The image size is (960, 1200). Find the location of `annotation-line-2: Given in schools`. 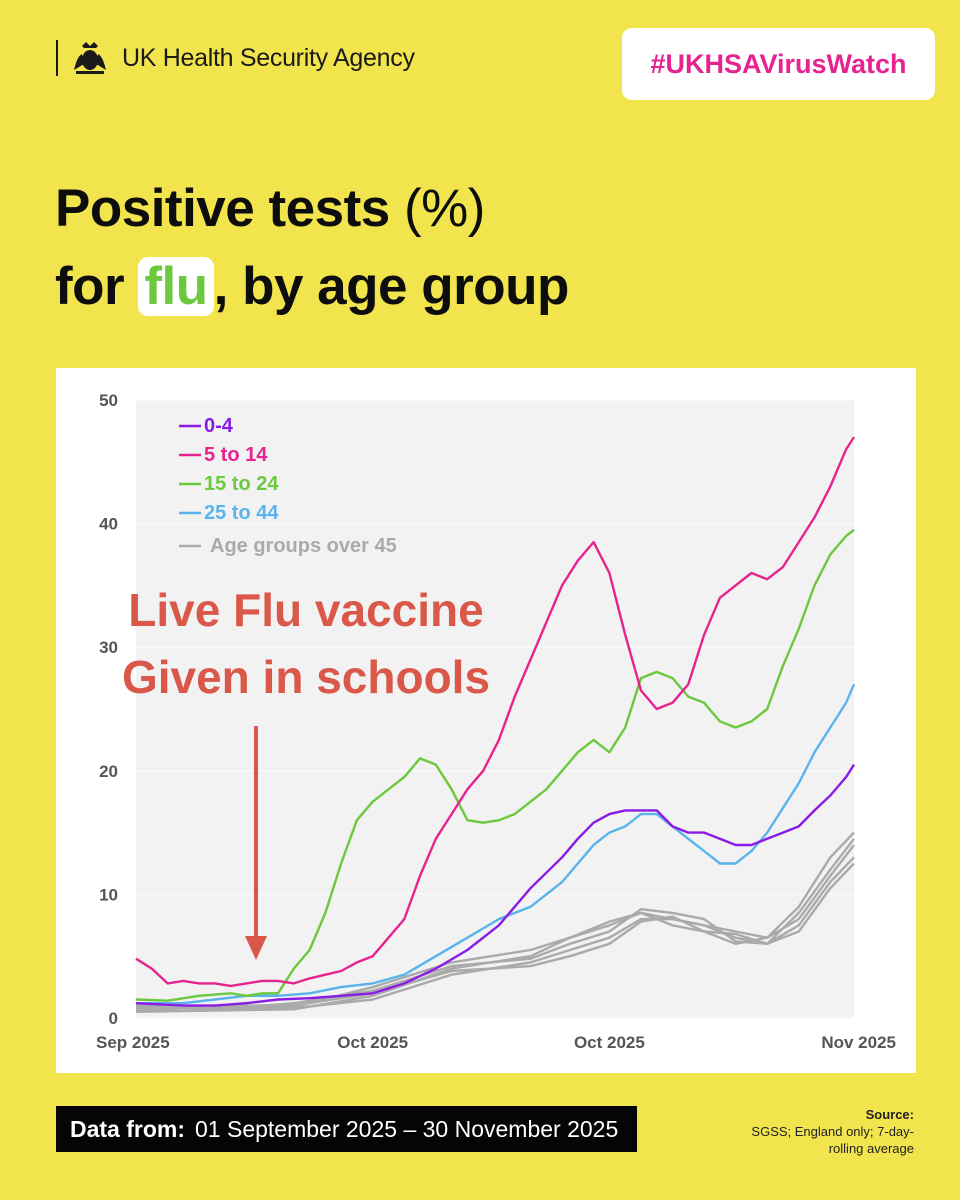

annotation-line-2: Given in schools is located at coordinates (306, 677).